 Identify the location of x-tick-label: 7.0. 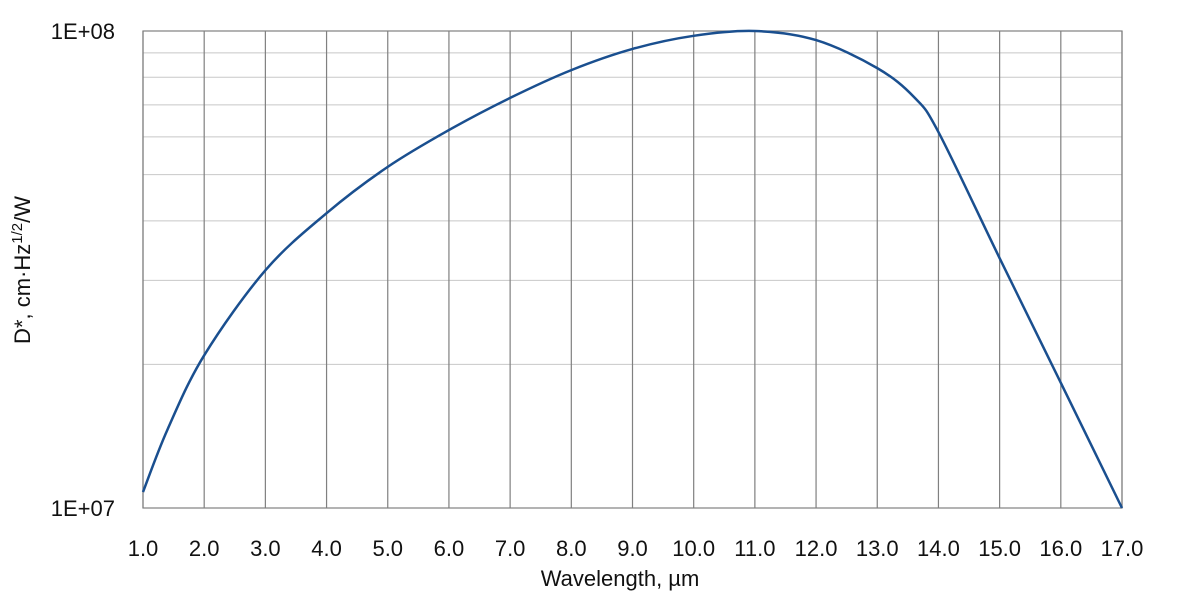
(510, 548).